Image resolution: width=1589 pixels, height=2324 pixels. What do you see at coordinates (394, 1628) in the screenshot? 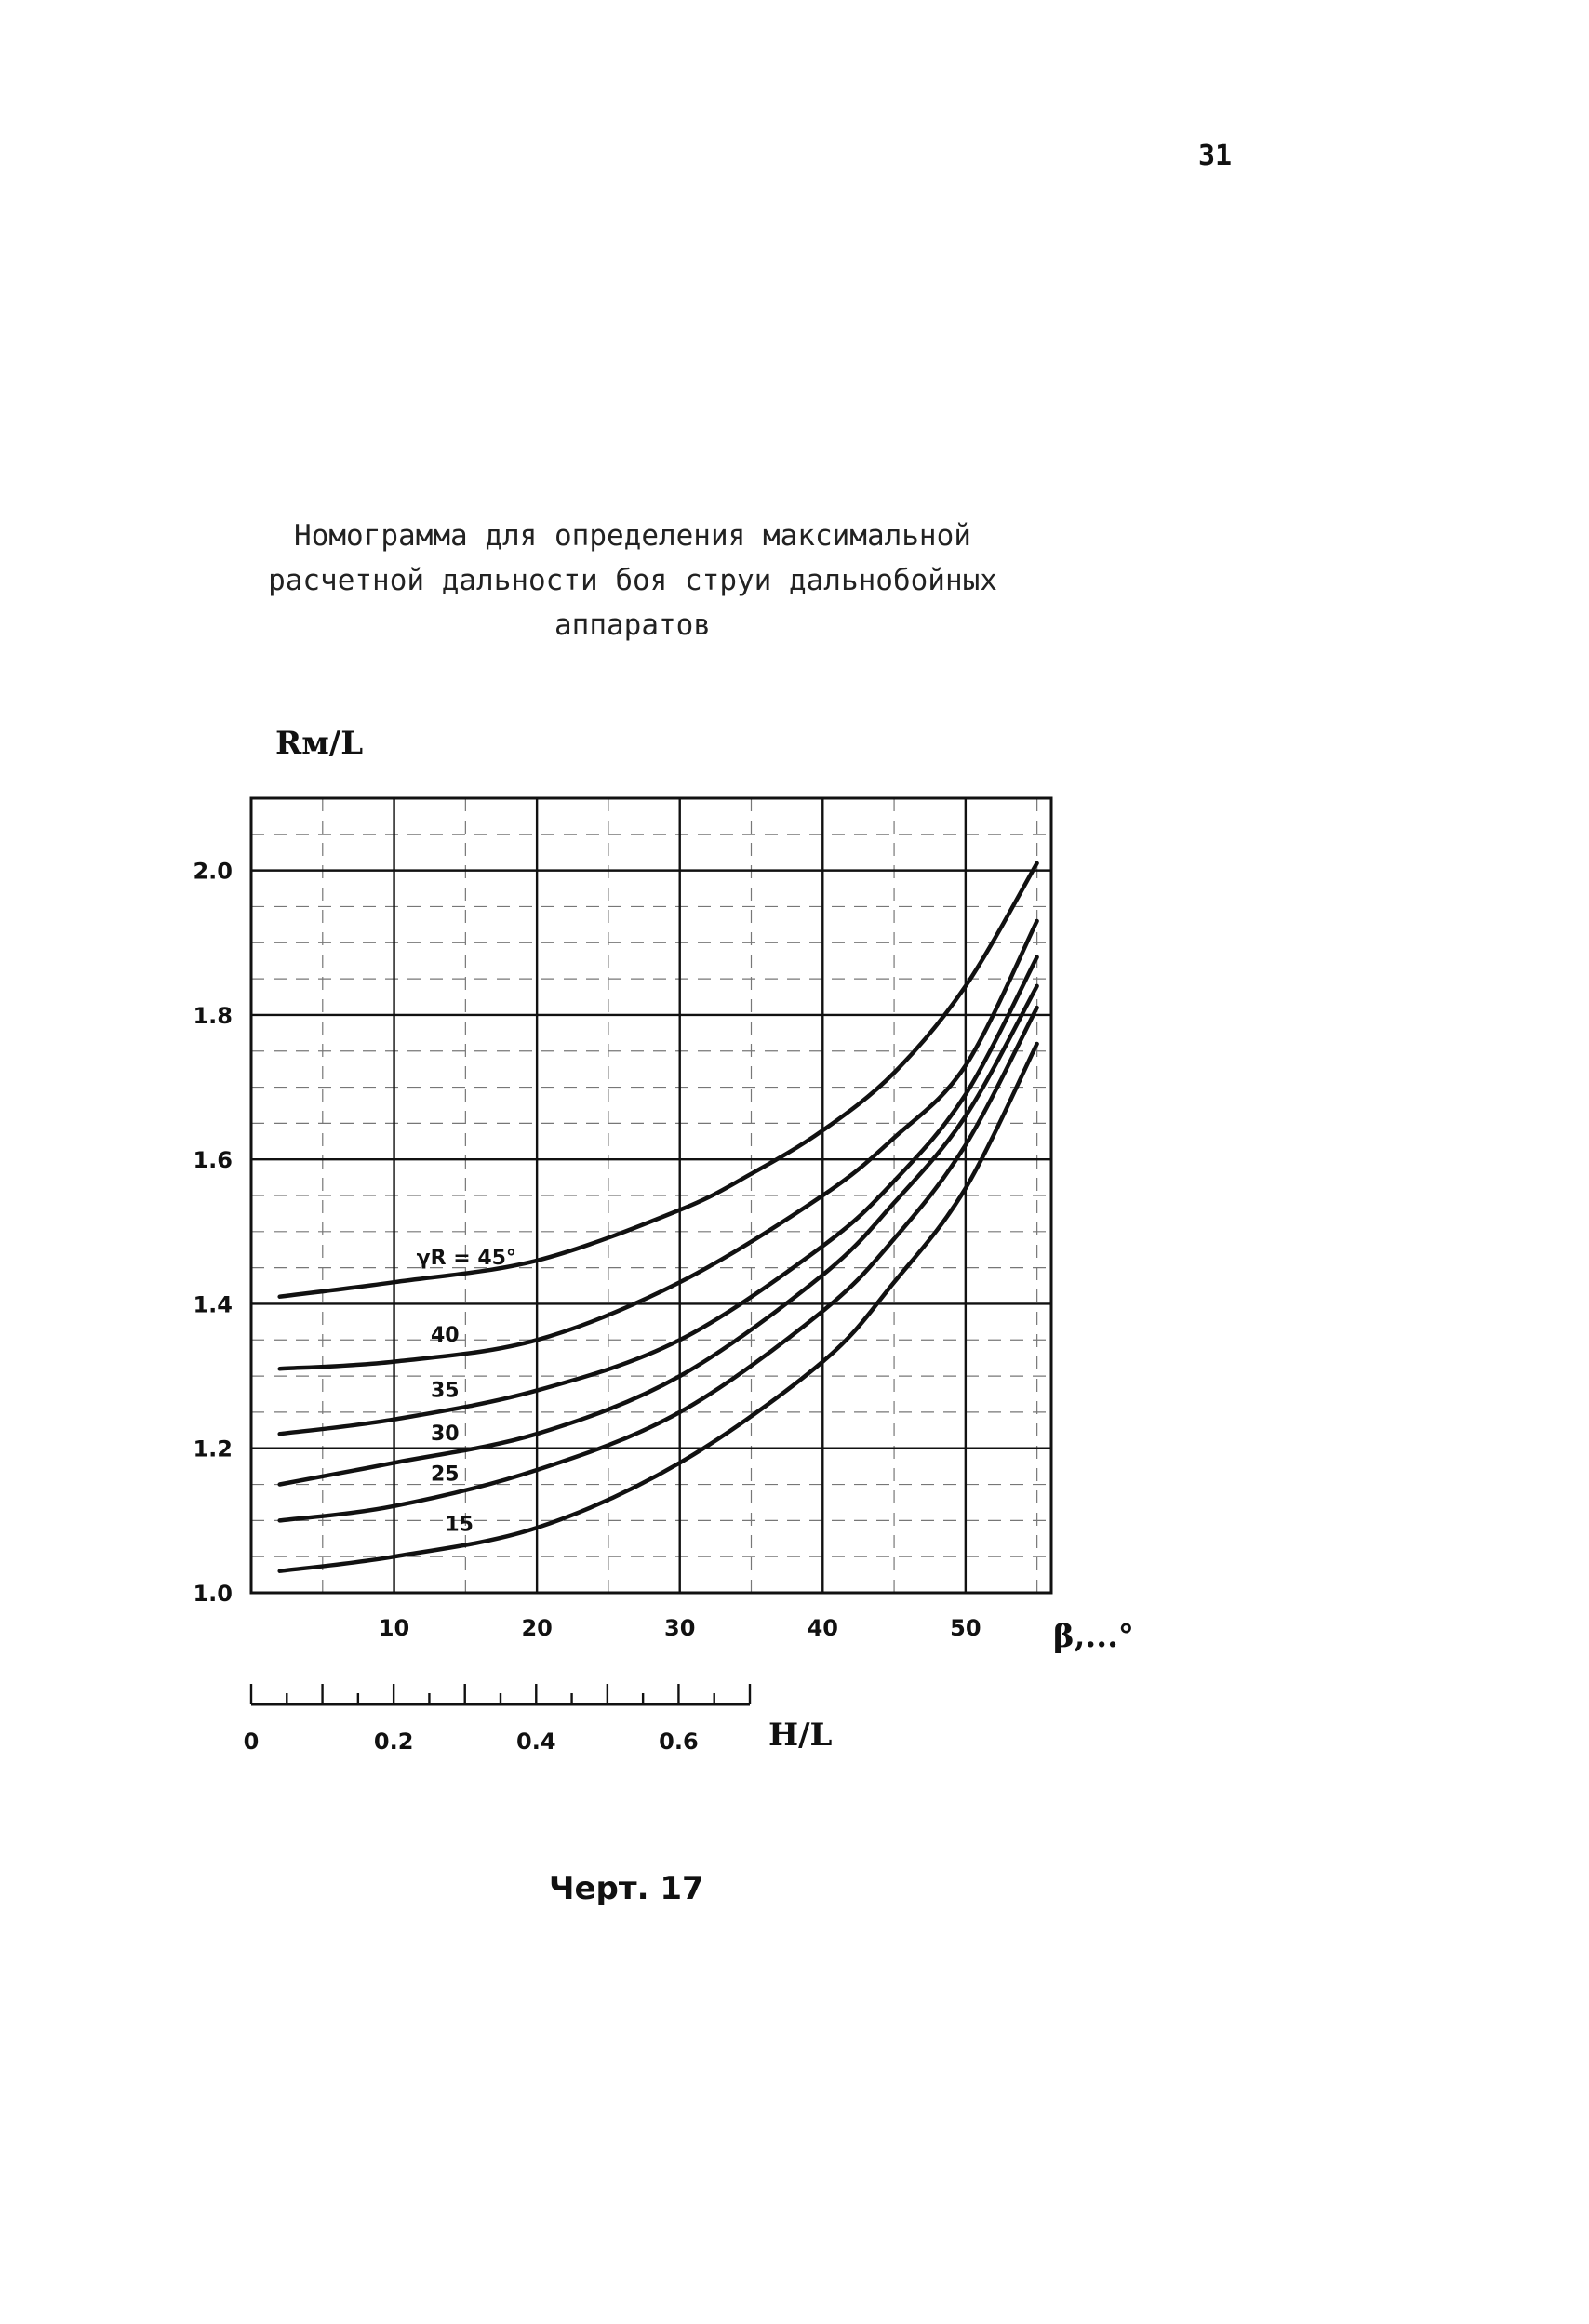
I see `x-tick-label: 10` at bounding box center [394, 1628].